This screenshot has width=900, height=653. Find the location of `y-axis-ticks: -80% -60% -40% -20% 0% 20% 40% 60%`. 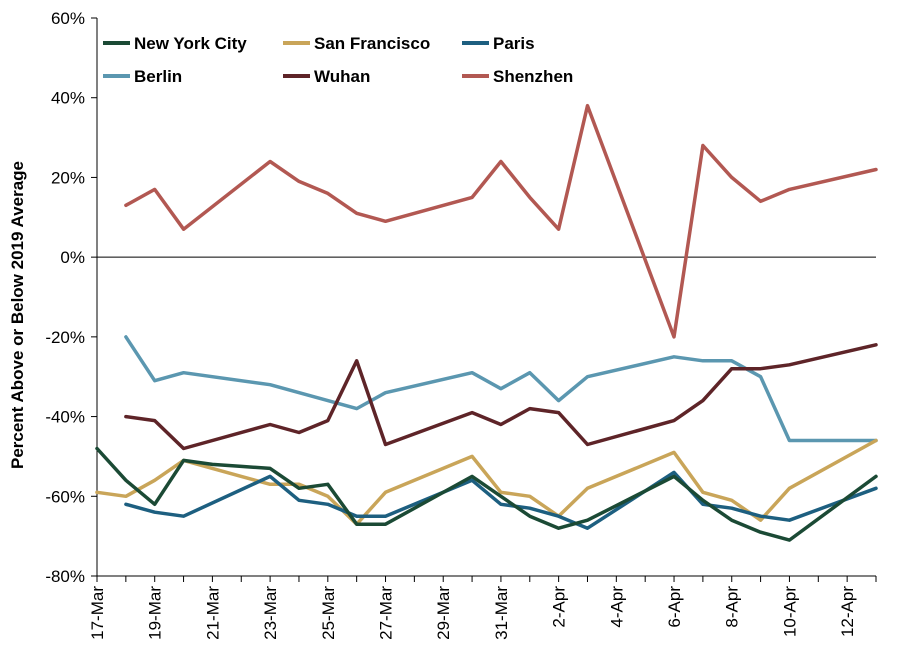

y-axis-ticks: -80% -60% -40% -20% 0% 20% 40% 60% is located at coordinates (71, 297).